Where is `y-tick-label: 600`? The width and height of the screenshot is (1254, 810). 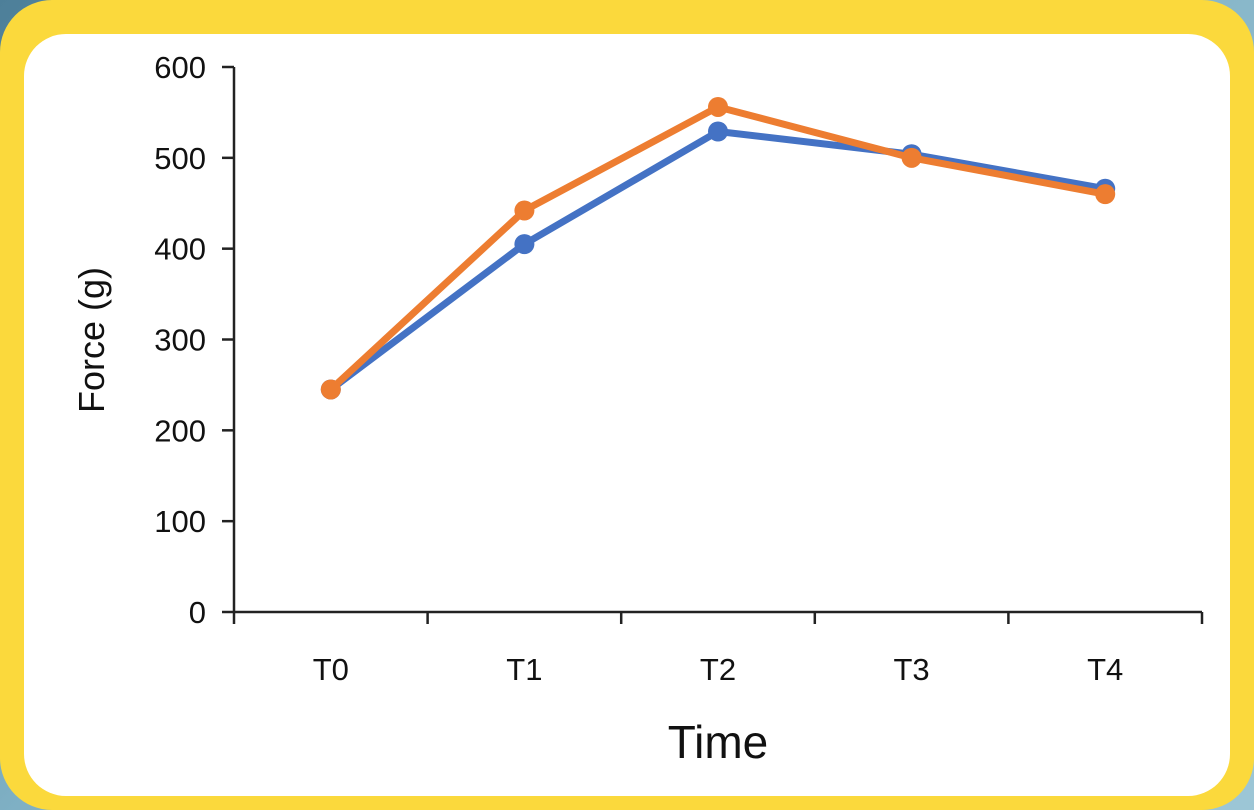
y-tick-label: 600 is located at coordinates (180, 67).